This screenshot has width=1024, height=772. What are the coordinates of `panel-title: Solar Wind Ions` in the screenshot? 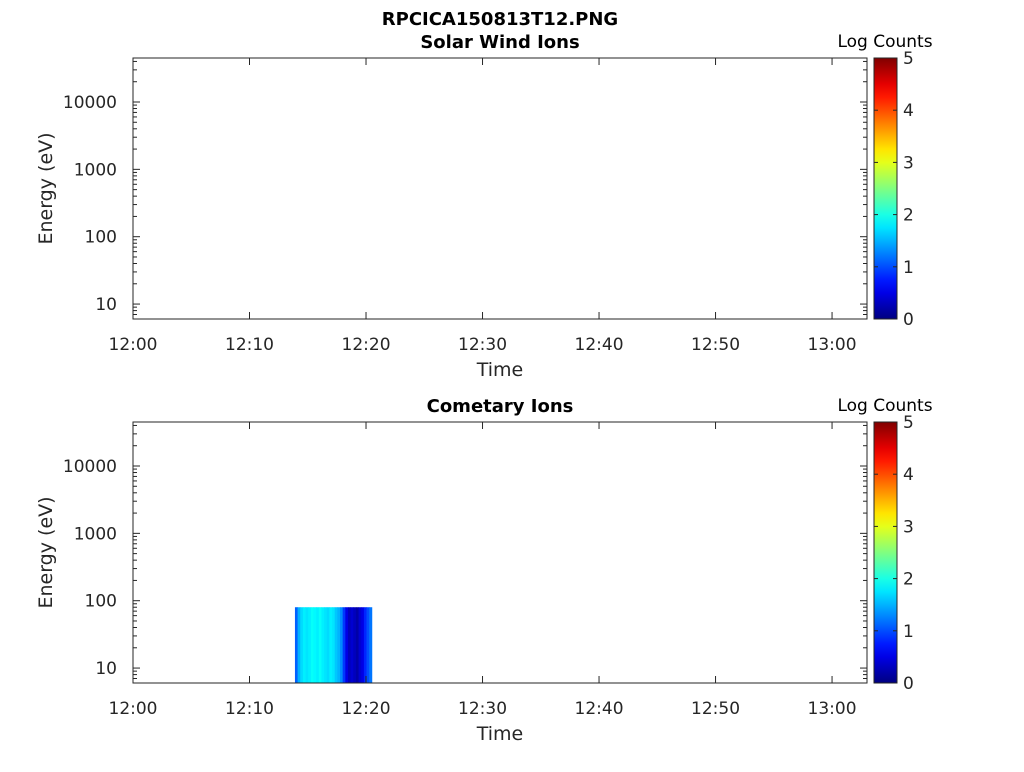 It's located at (499, 42).